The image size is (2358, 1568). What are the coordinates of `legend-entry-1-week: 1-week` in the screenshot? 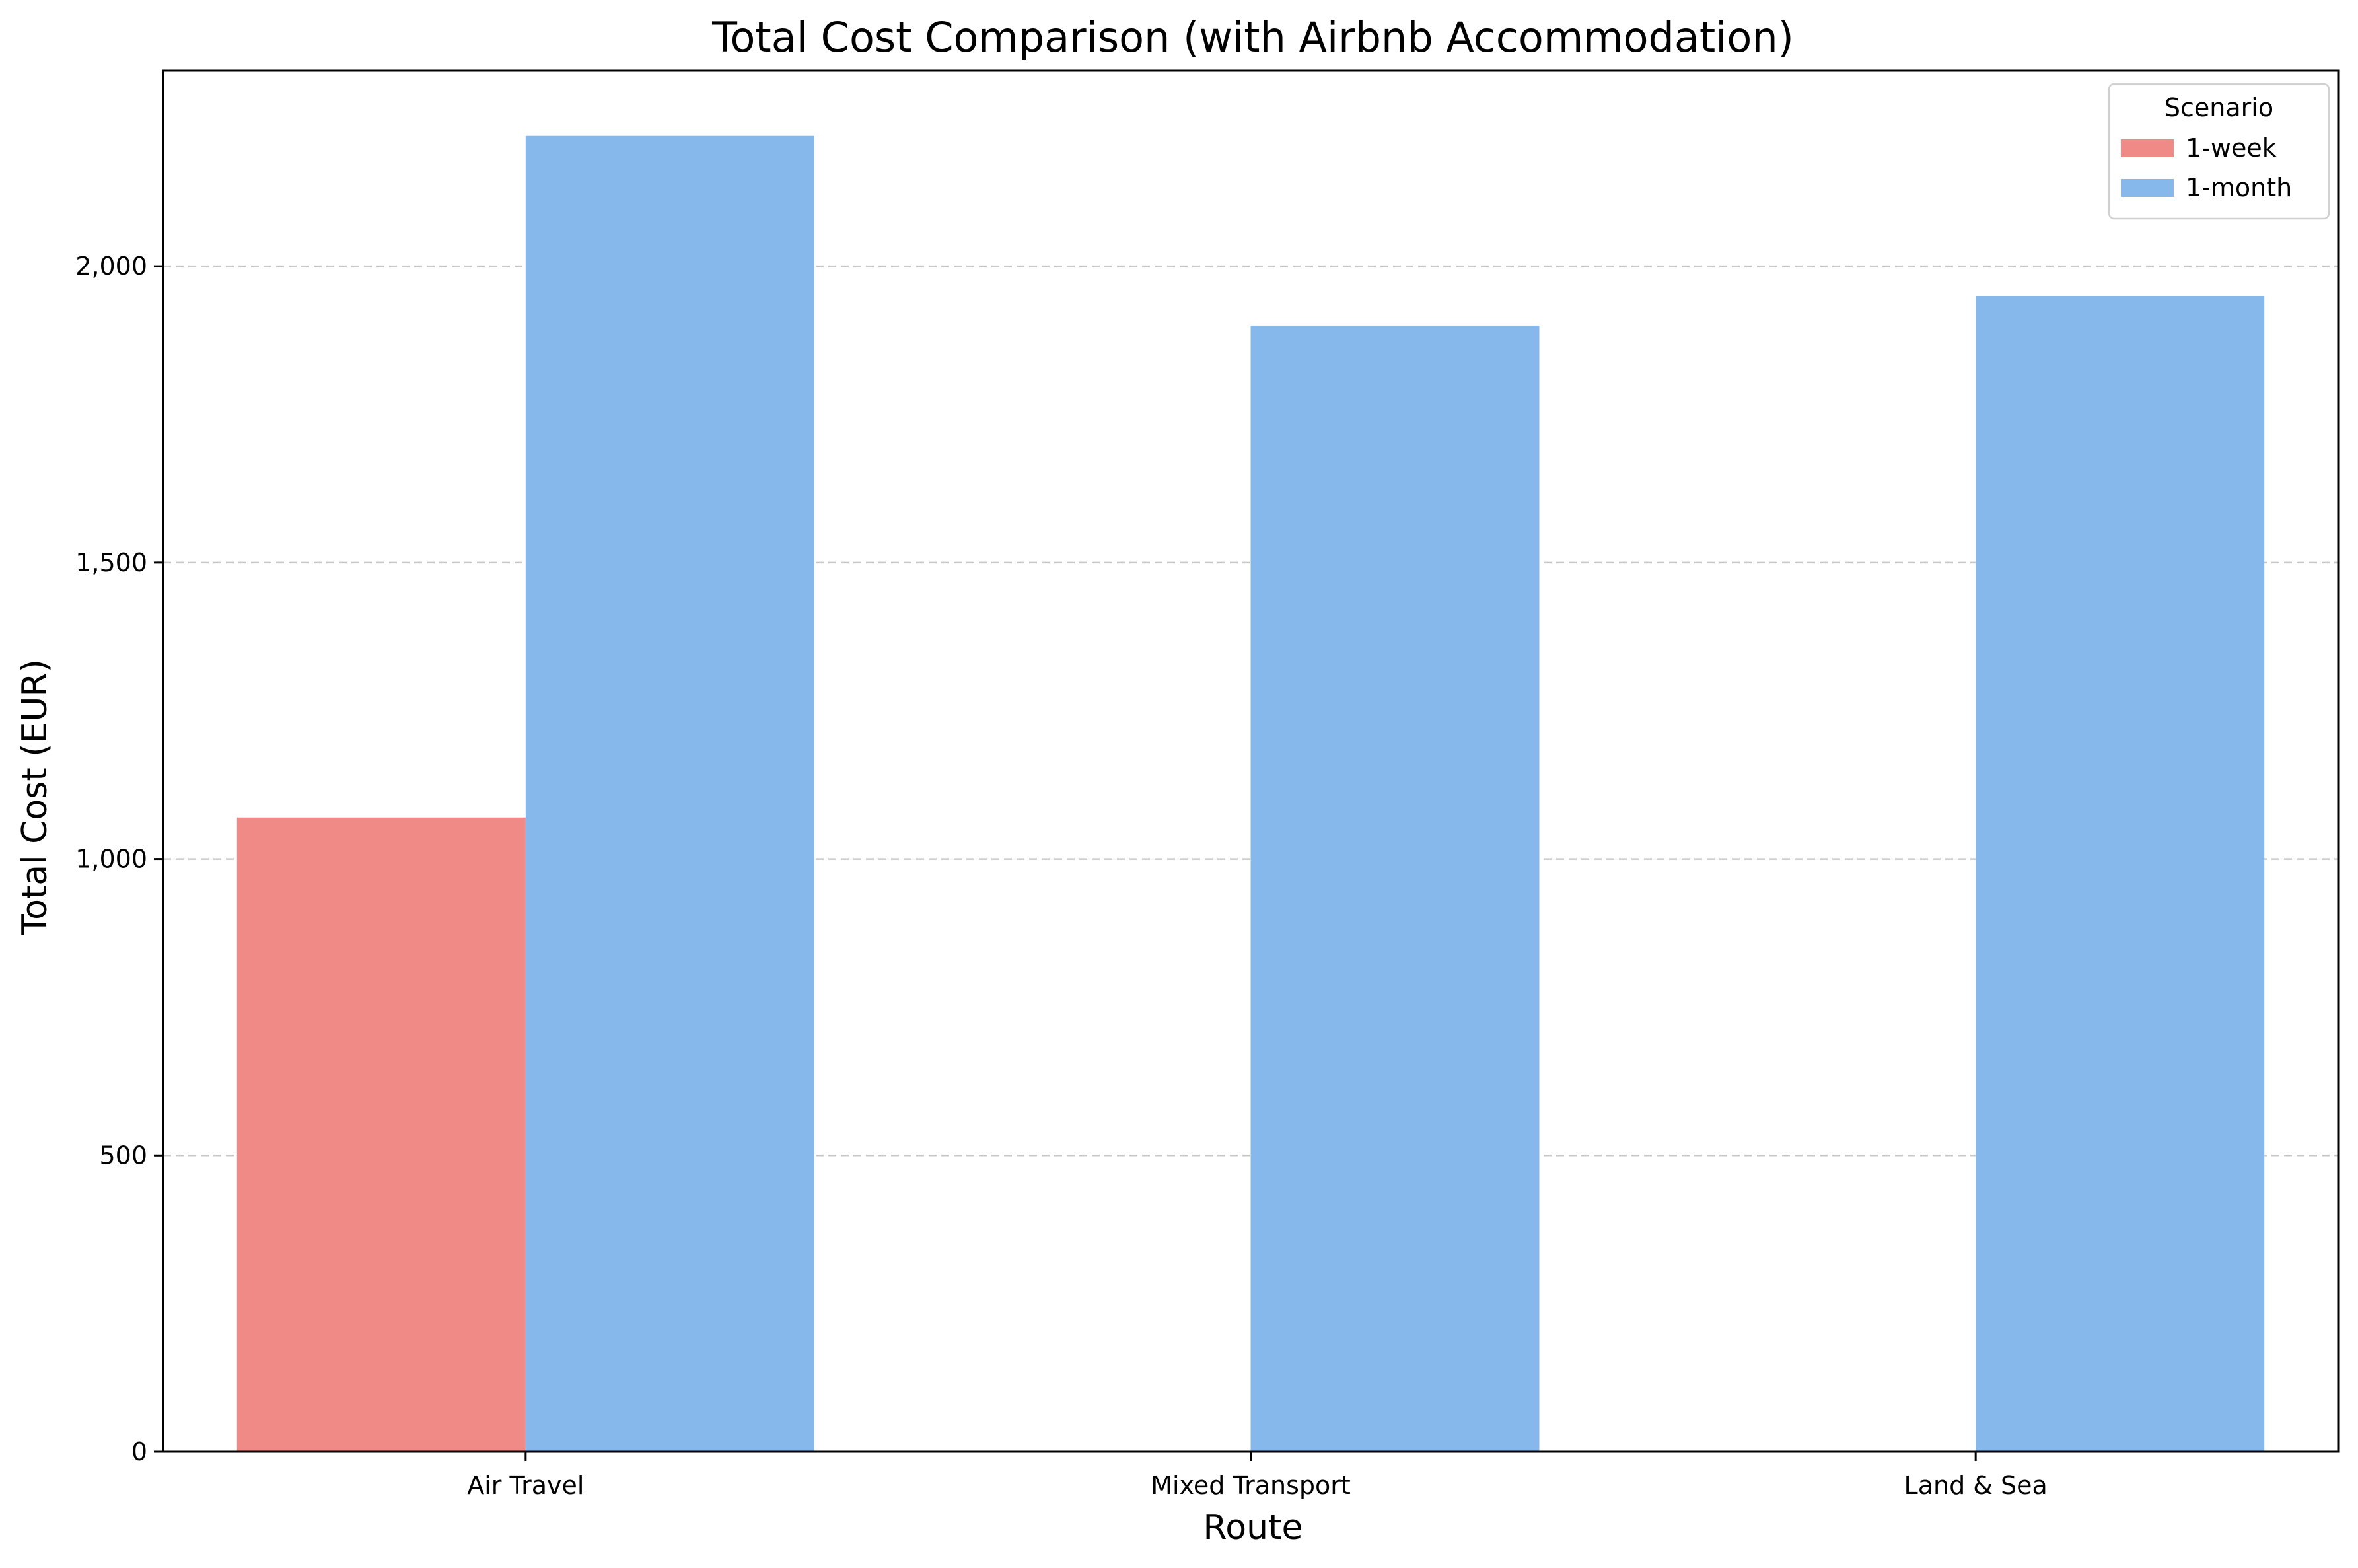 It's located at (2231, 147).